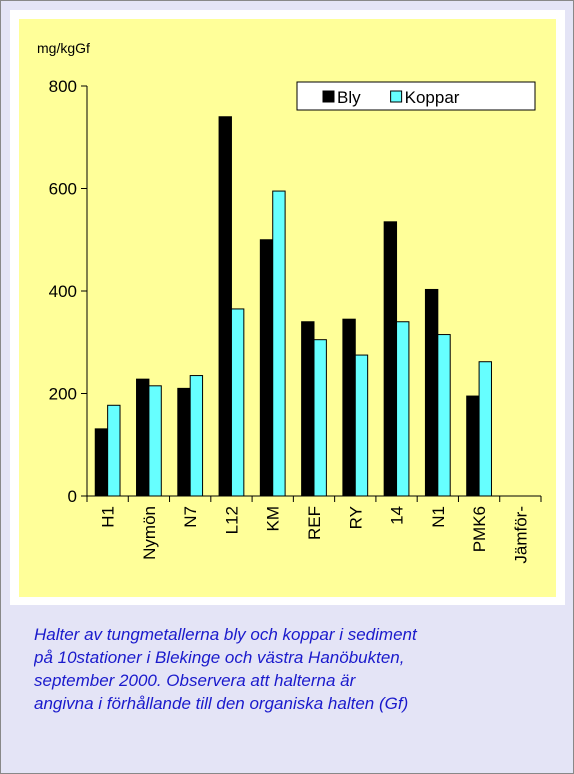 The width and height of the screenshot is (574, 774). Describe the element at coordinates (520, 535) in the screenshot. I see `x-tick-label: Jämför-` at that location.